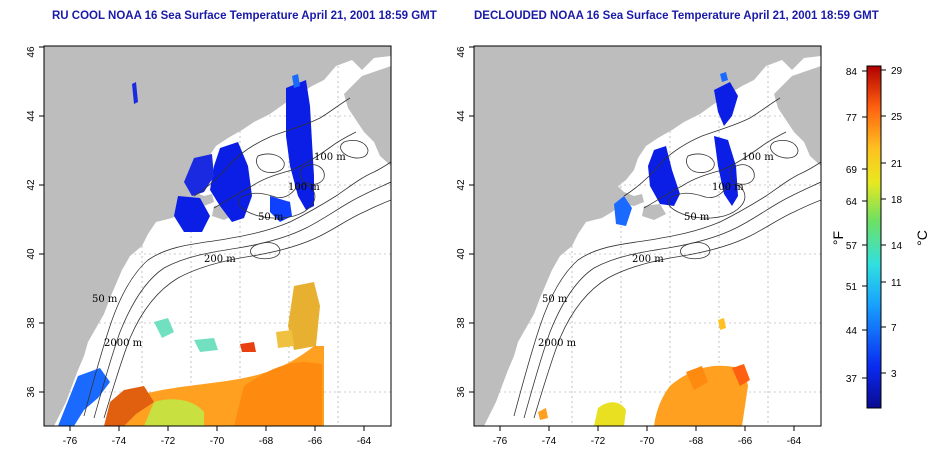  Describe the element at coordinates (696, 441) in the screenshot. I see `right-x-tick-5: -68` at that location.